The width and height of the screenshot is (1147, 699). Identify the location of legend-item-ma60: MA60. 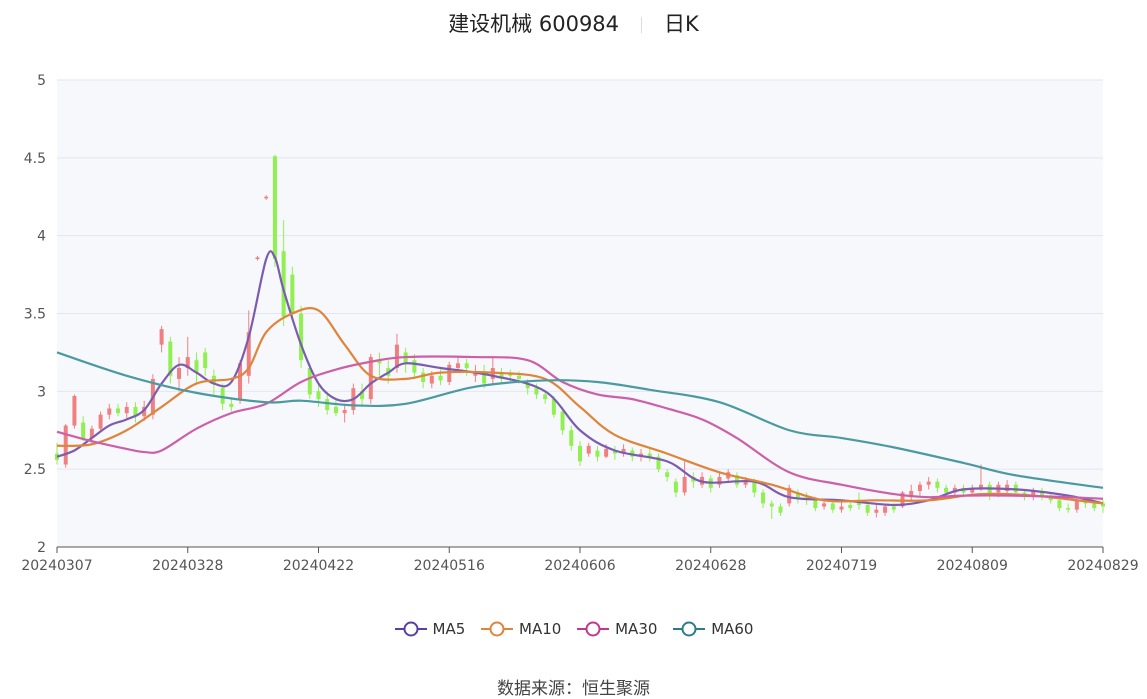
(712, 629).